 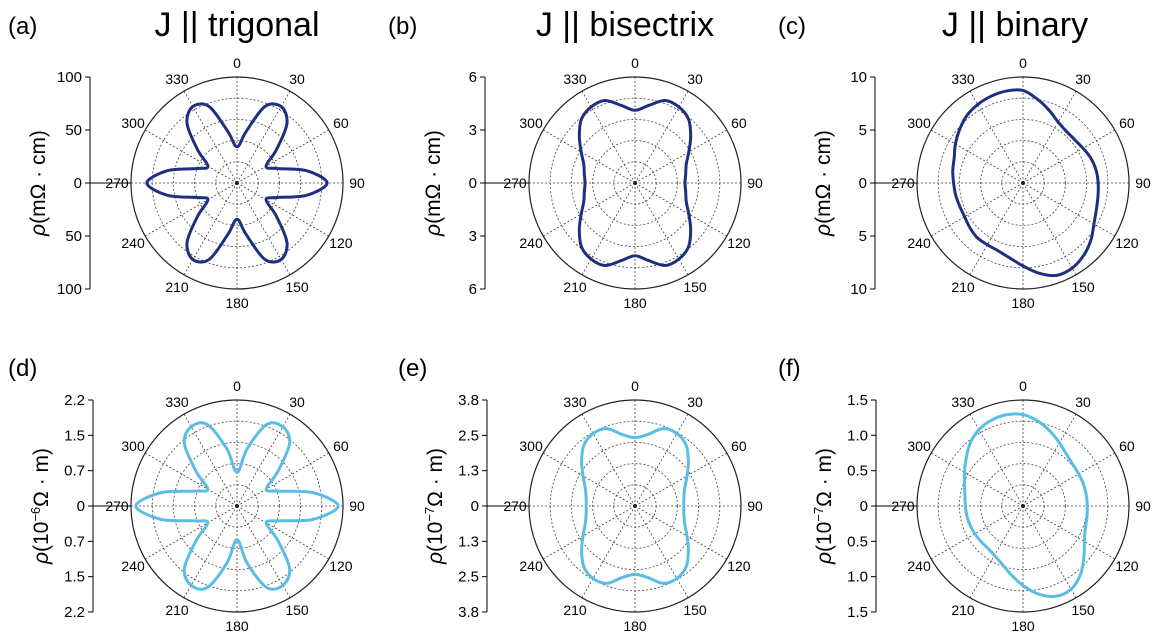 What do you see at coordinates (22, 26) in the screenshot?
I see `panel-label-a: (a)` at bounding box center [22, 26].